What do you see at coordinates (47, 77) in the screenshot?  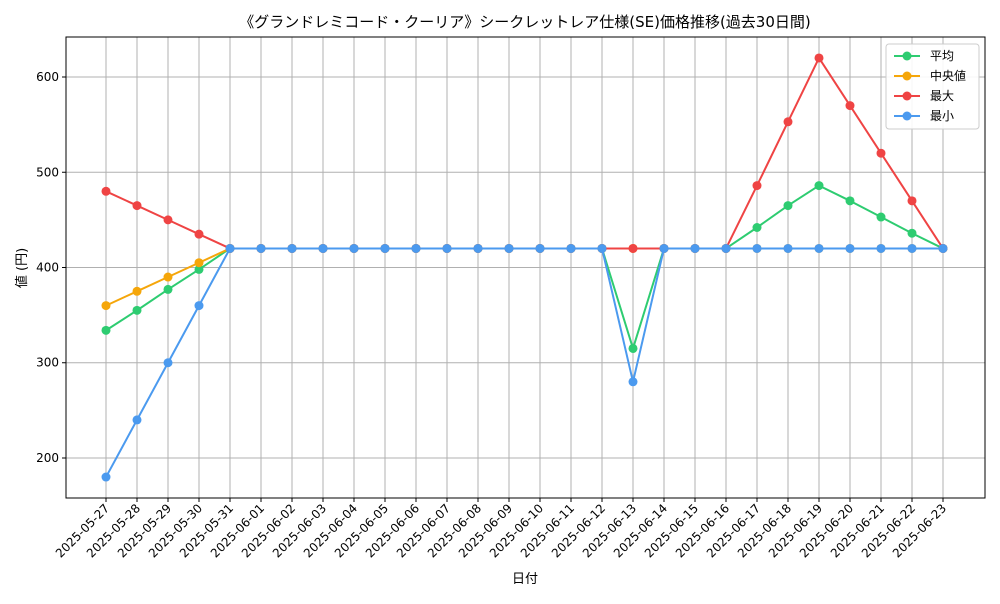 I see `y-tick-label: 600` at bounding box center [47, 77].